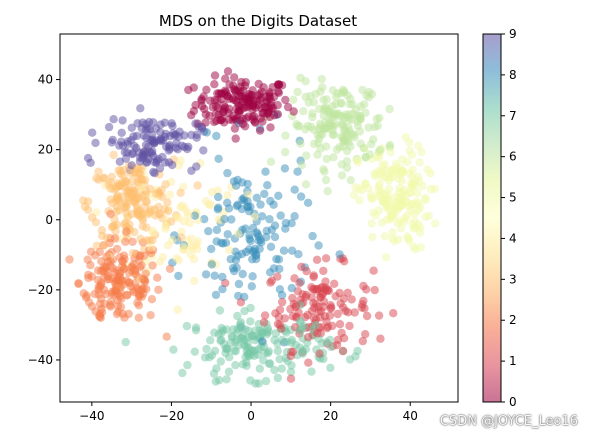  I want to click on colorbar-frame, so click(492, 218).